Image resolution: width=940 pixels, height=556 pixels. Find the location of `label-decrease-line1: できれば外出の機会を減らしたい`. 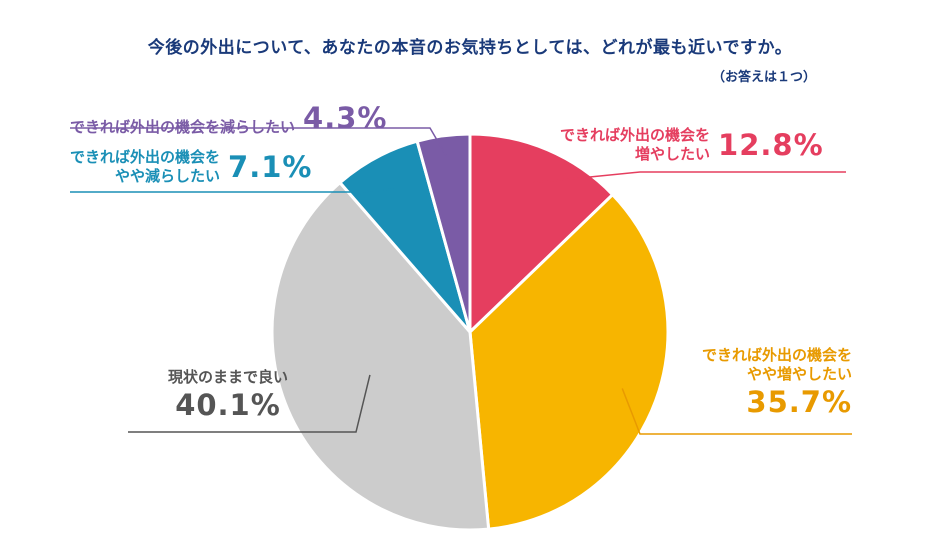

label-decrease-line1: できれば外出の機会を減らしたい is located at coordinates (183, 126).